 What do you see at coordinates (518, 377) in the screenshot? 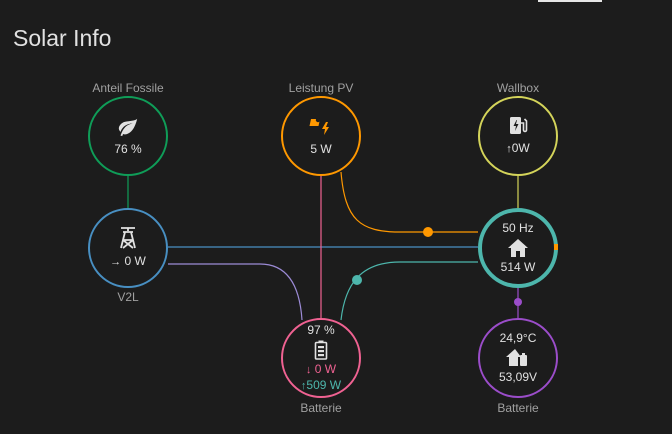
I see `battery2-voltage: 53,09V` at bounding box center [518, 377].